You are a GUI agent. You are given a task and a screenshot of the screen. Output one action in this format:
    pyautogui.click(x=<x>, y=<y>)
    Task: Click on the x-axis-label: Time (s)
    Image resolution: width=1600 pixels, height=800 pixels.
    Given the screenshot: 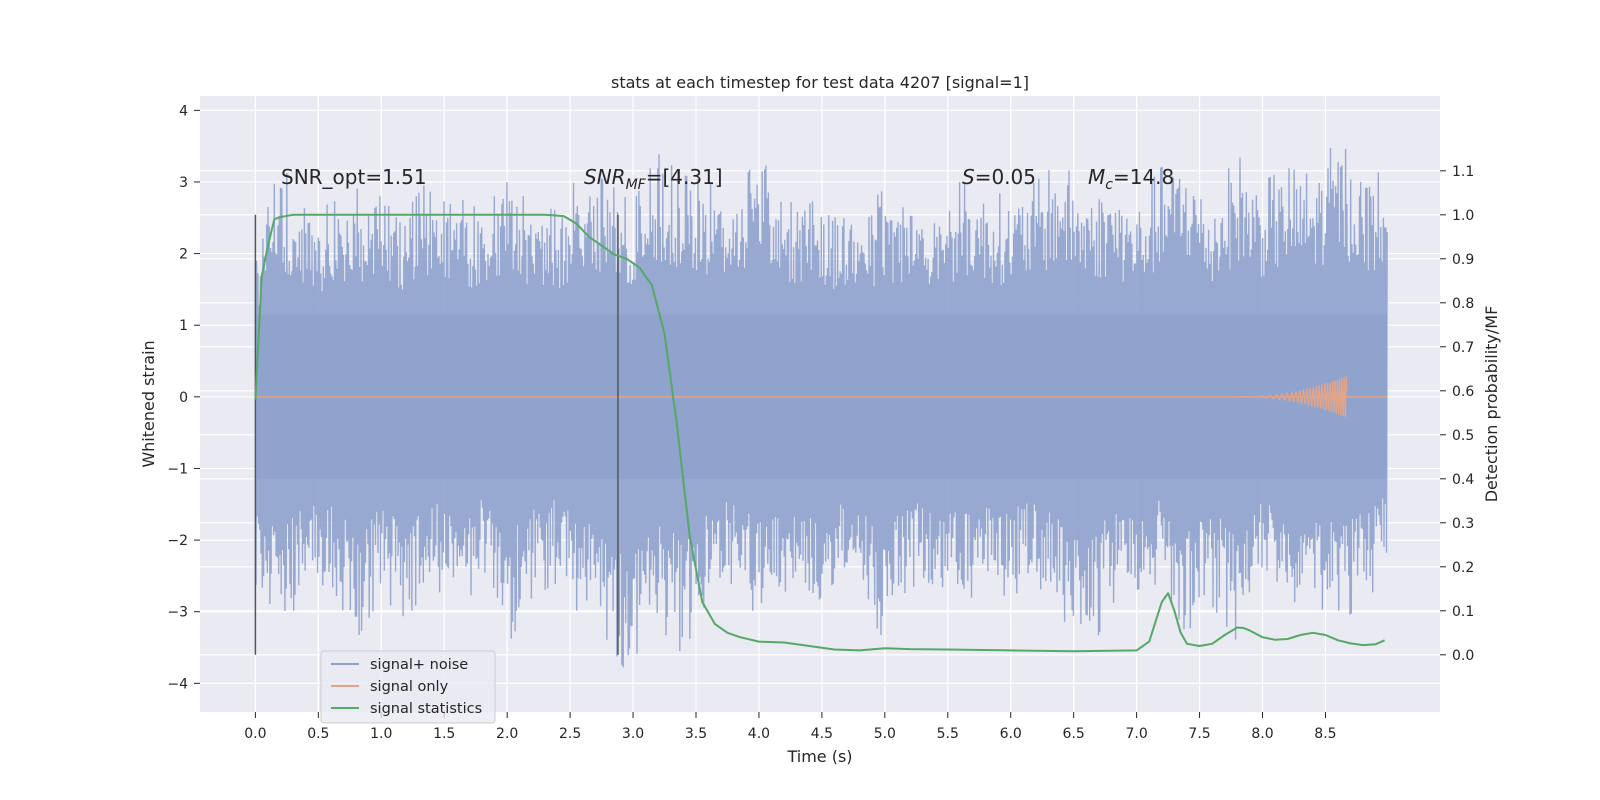 What is the action you would take?
    pyautogui.click(x=819, y=756)
    